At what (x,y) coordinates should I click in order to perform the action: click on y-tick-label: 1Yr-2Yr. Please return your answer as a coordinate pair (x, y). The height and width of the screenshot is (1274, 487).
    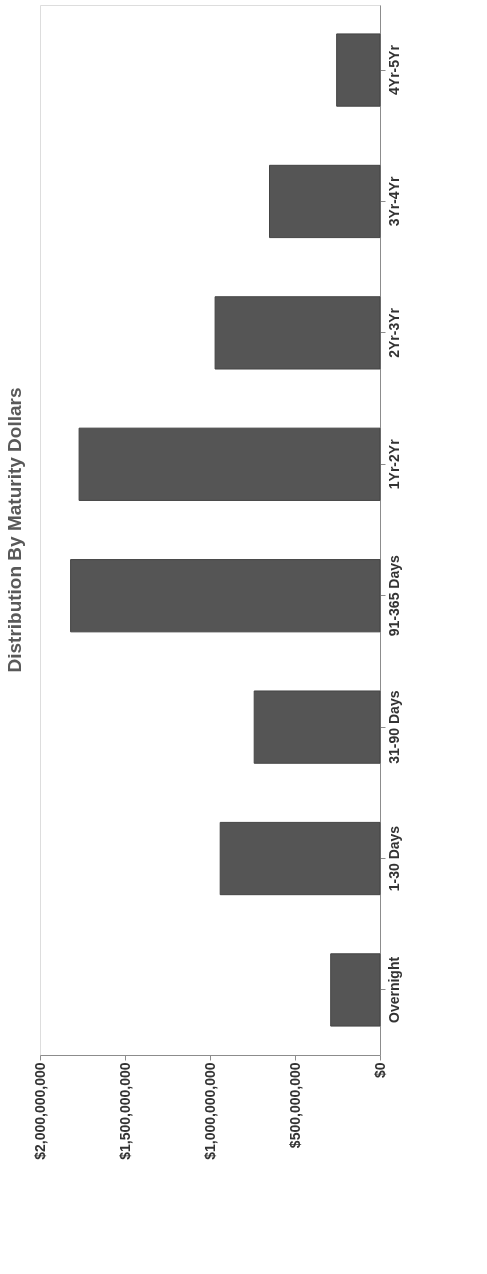
    Looking at the image, I should click on (393, 464).